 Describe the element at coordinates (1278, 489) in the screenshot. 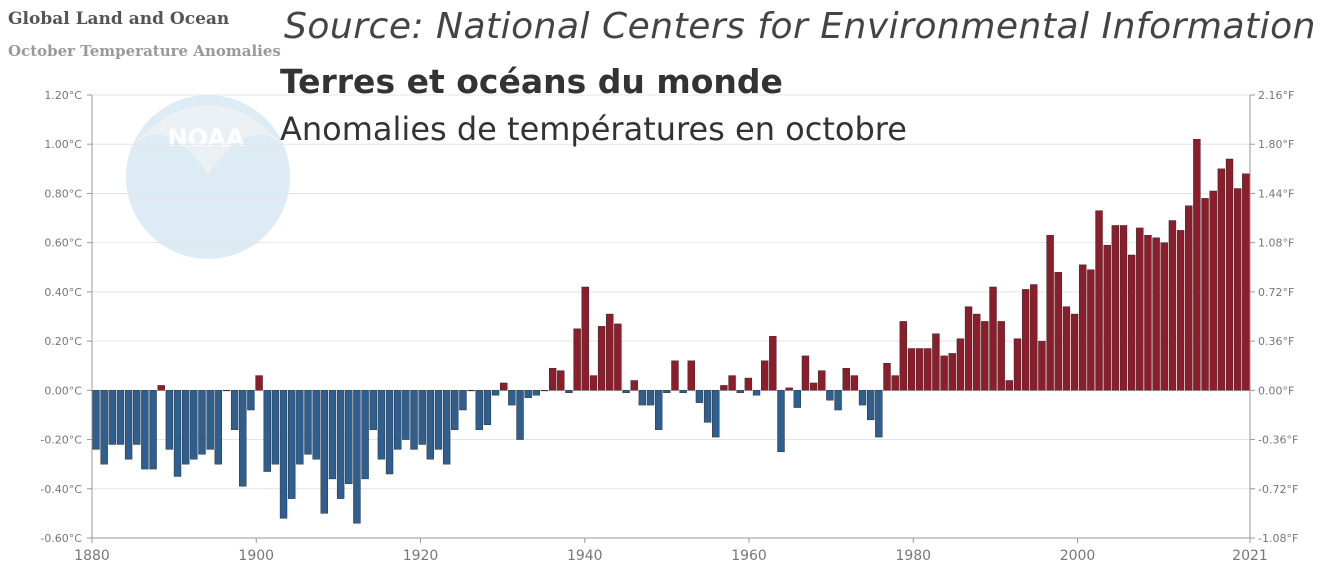

I see `y2-tick-label: -0.72°F` at that location.